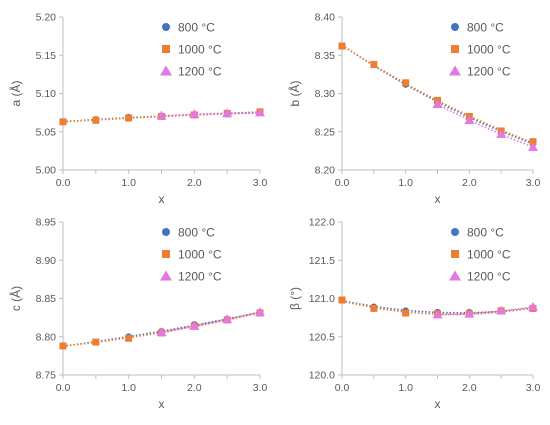 The width and height of the screenshot is (550, 425). What do you see at coordinates (15, 93) in the screenshot?
I see `y-axis-title: a (Å)` at bounding box center [15, 93].